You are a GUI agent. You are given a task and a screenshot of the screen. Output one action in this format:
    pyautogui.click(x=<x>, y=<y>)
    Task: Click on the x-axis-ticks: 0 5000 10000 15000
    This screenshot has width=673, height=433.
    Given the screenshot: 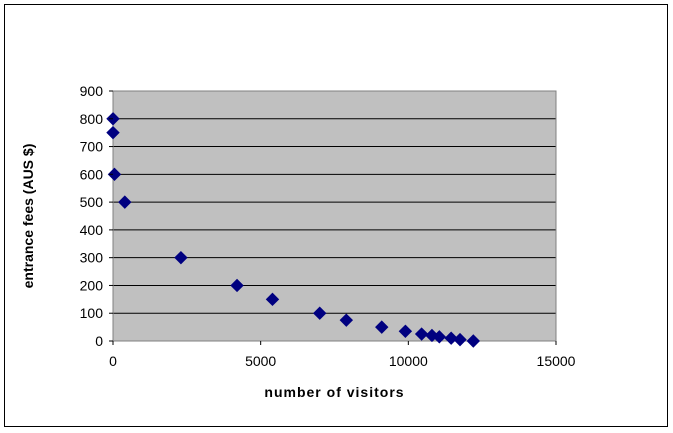 What is the action you would take?
    pyautogui.click(x=342, y=355)
    